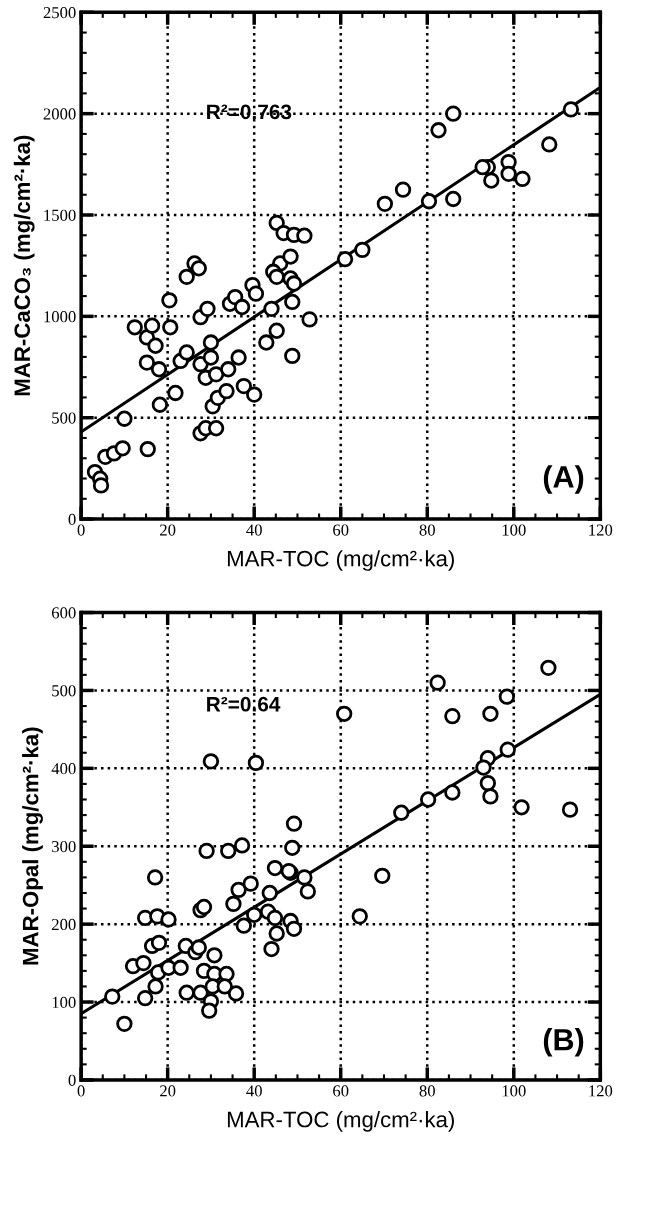  Describe the element at coordinates (64, 846) in the screenshot. I see `y-tick-label: 300` at that location.